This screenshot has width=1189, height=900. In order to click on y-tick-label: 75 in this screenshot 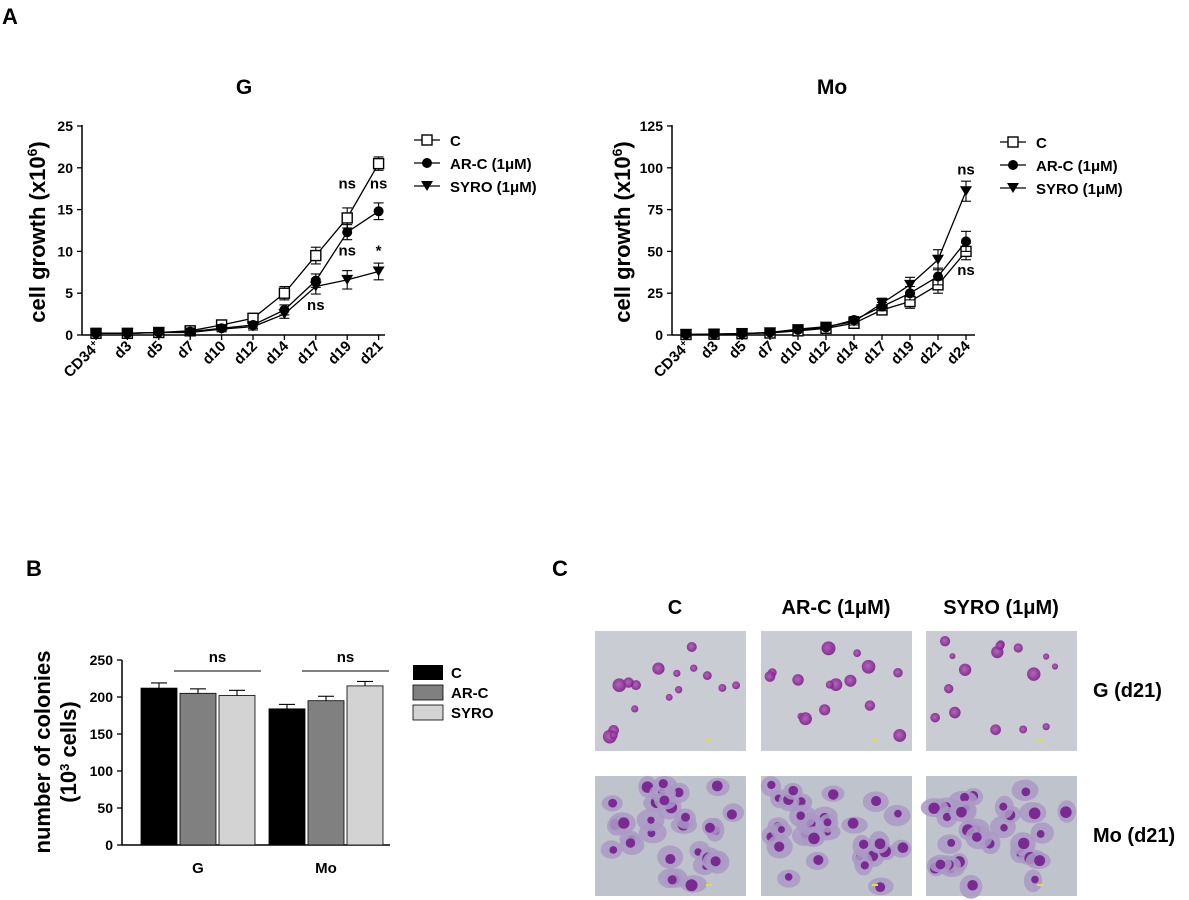, I will do `click(655, 210)`.